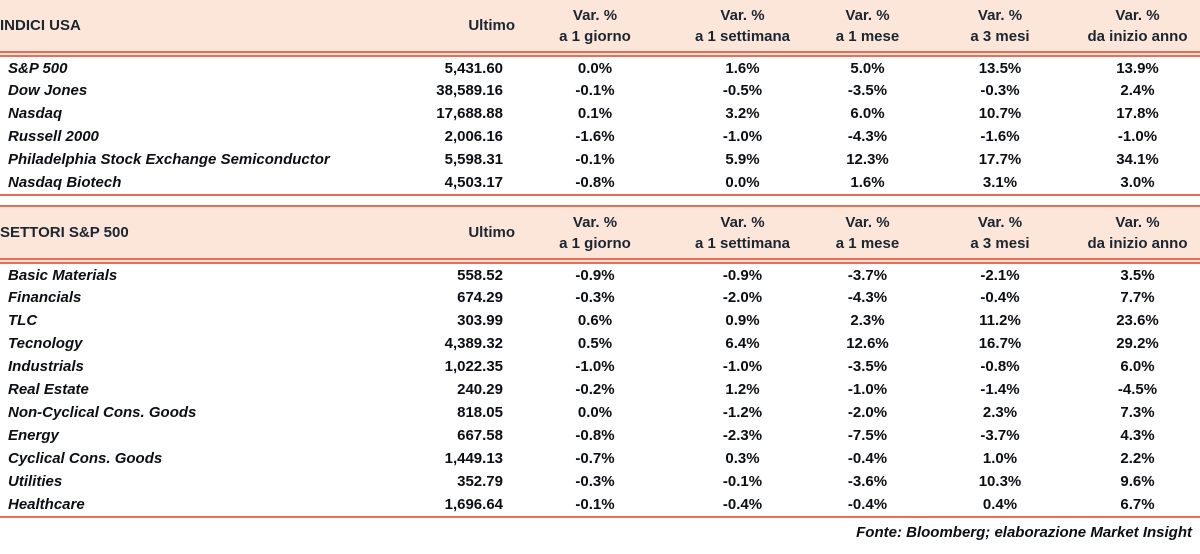 The width and height of the screenshot is (1200, 554). Describe the element at coordinates (595, 389) in the screenshot. I see `var-1d-value: -0.2%` at that location.